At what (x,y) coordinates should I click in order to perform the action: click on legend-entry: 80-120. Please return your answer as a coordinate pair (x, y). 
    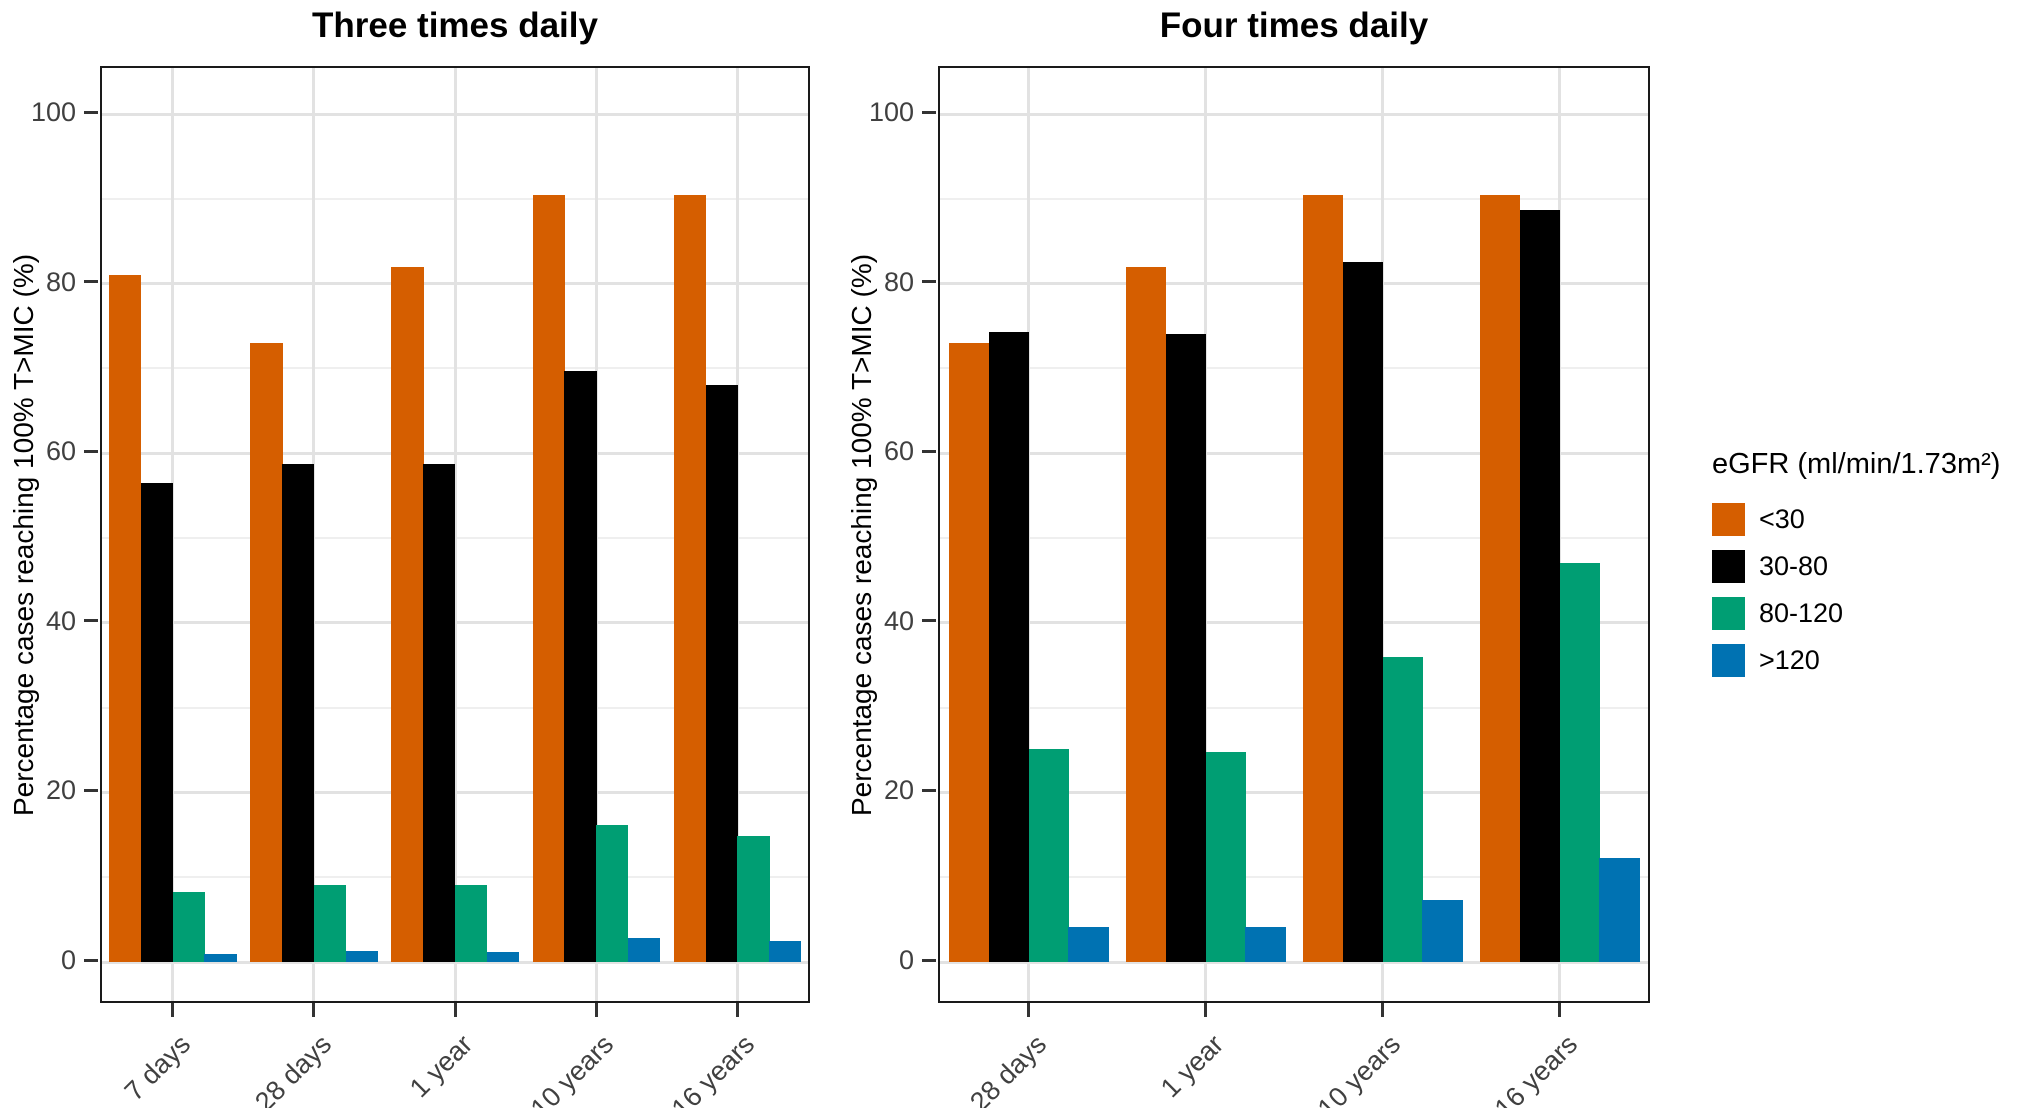
    Looking at the image, I should click on (1856, 613).